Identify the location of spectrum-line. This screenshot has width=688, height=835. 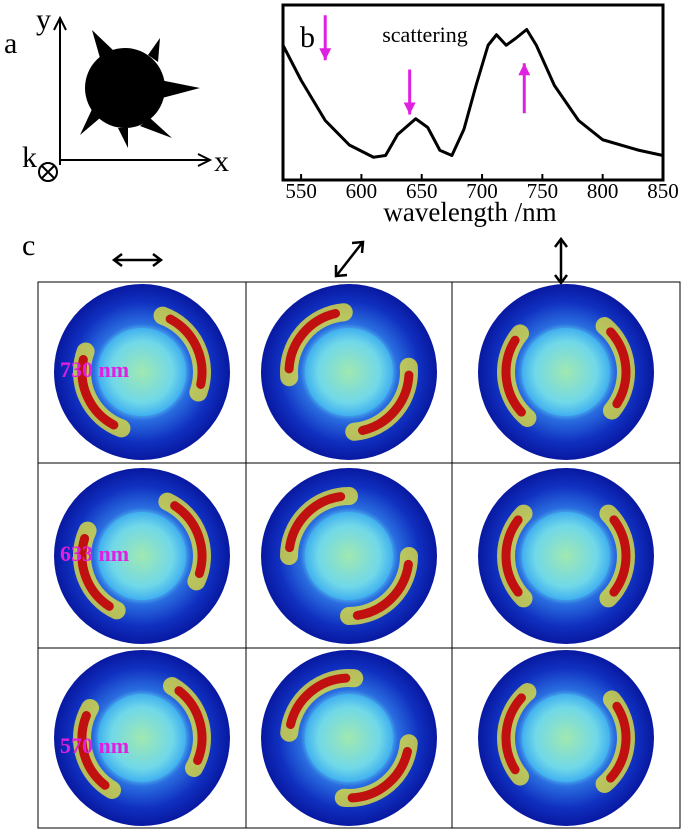
(472, 93).